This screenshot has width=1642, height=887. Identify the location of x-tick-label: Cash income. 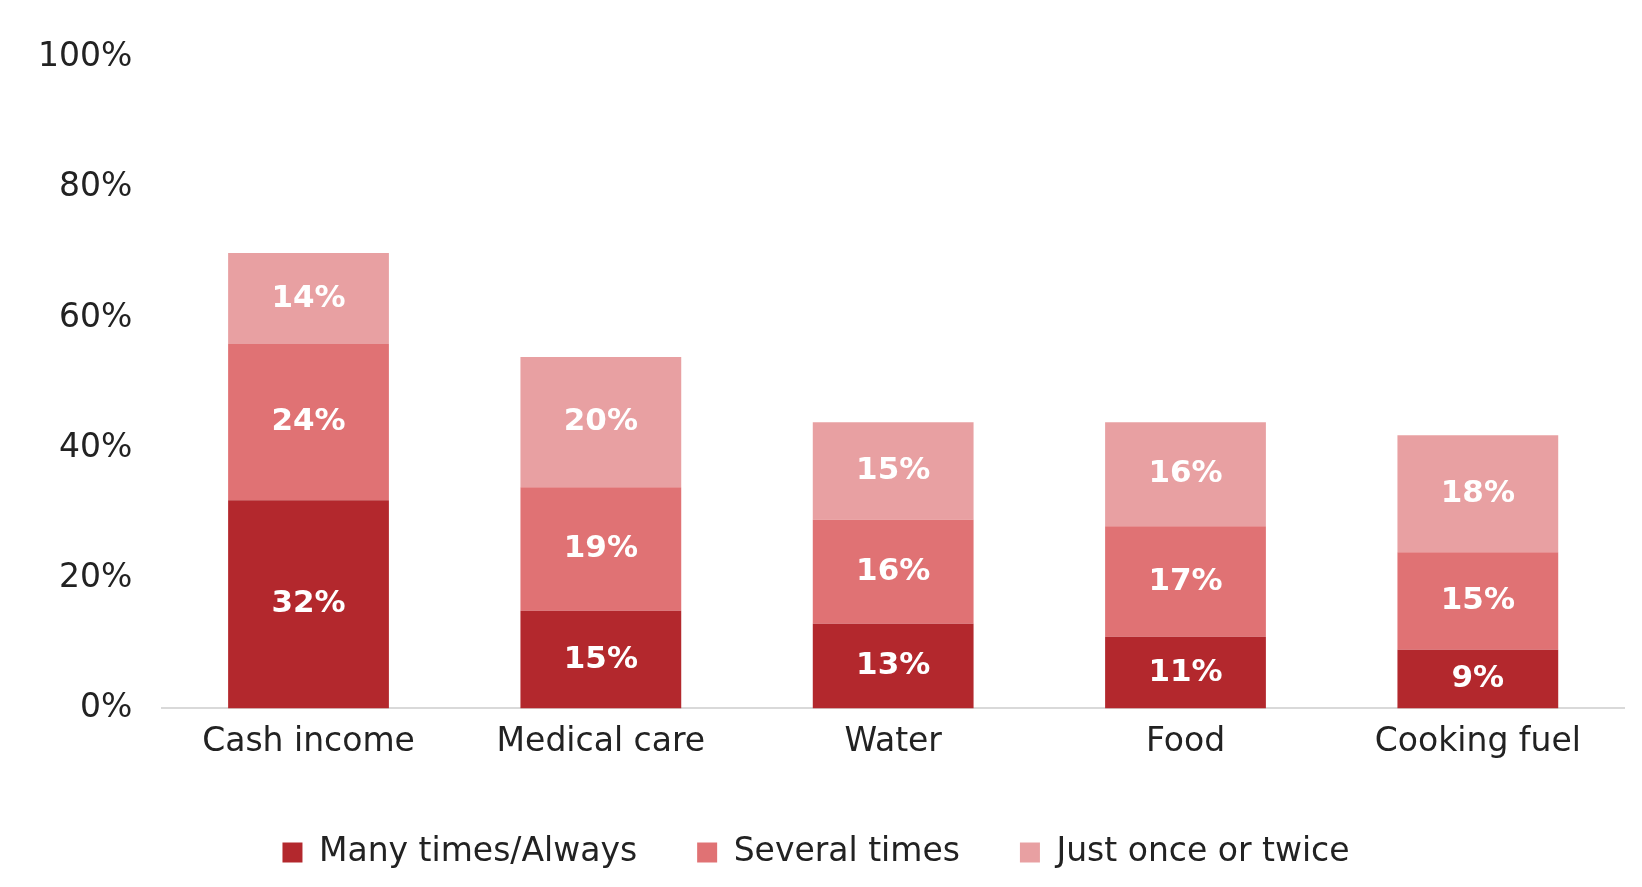
(308, 739).